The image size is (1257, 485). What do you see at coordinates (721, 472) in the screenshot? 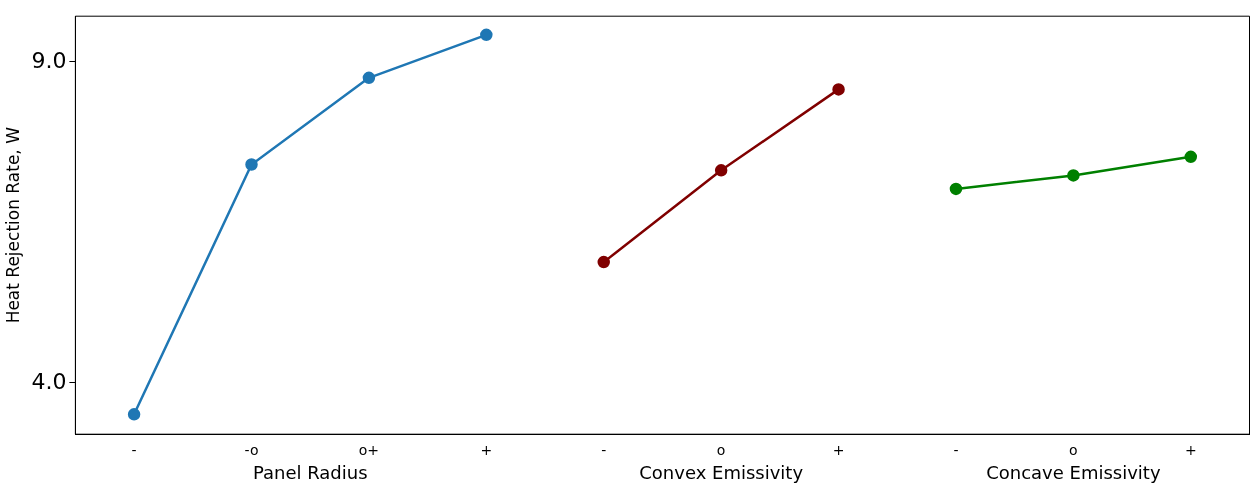
I see `text: Convex Emissivity` at bounding box center [721, 472].